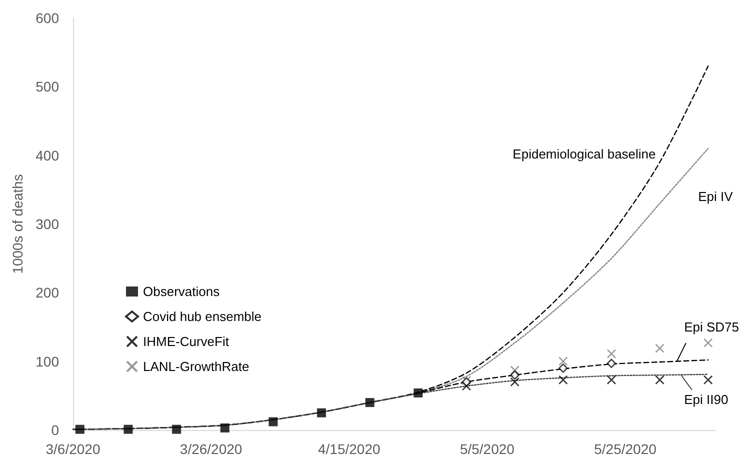 This screenshot has width=742, height=467. What do you see at coordinates (186, 341) in the screenshot?
I see `legend-label: IHME-CurveFit` at bounding box center [186, 341].